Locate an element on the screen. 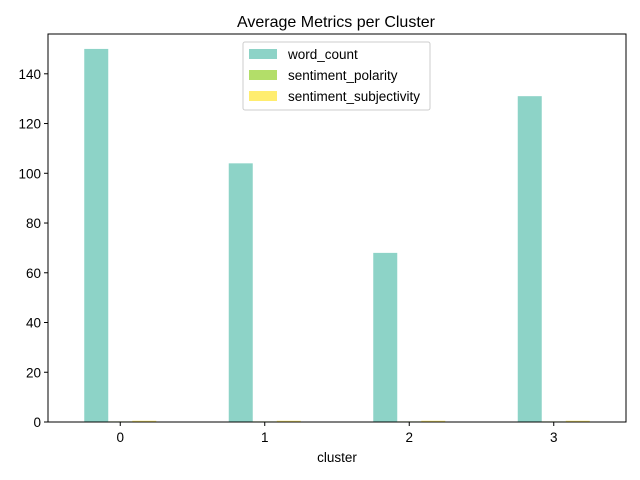 The width and height of the screenshot is (640, 480). legend-label-sentiment-polarity: sentiment_polarity is located at coordinates (343, 75).